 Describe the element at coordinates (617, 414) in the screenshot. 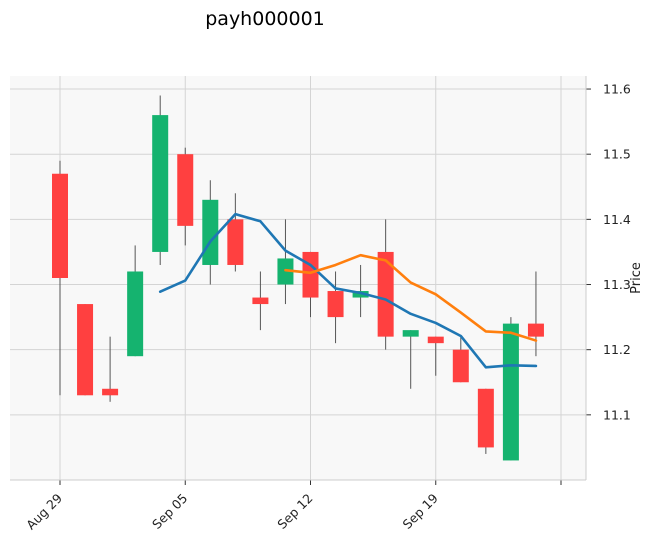

I see `y-tick-label: 11.1` at that location.